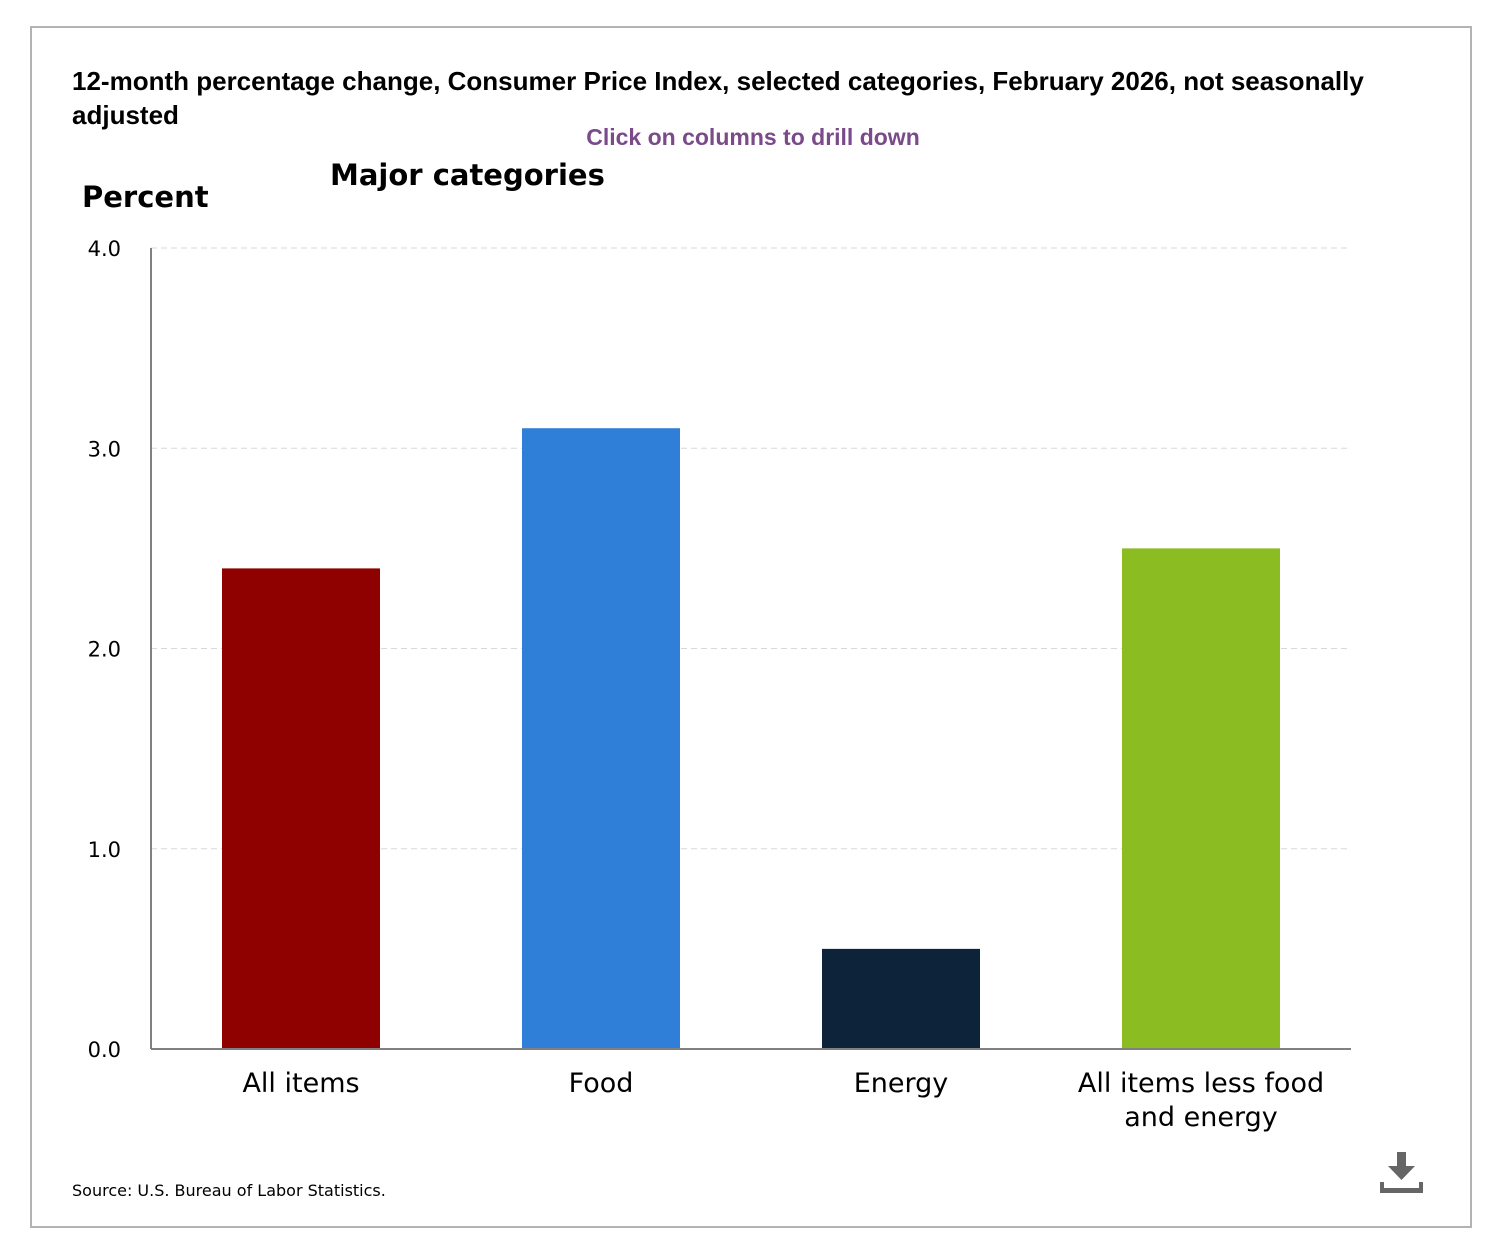  Describe the element at coordinates (601, 739) in the screenshot. I see `bar-food` at that location.